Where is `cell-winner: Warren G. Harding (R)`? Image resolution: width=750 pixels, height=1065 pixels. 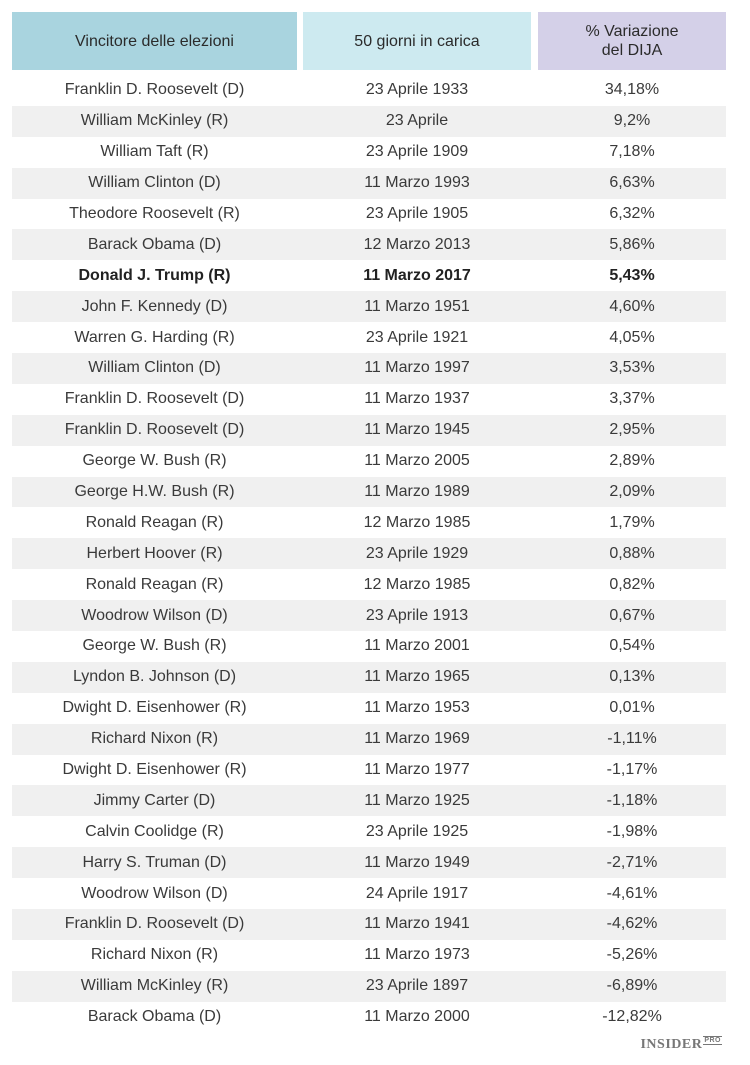
cell-winner: Warren G. Harding (R) is located at coordinates (154, 337).